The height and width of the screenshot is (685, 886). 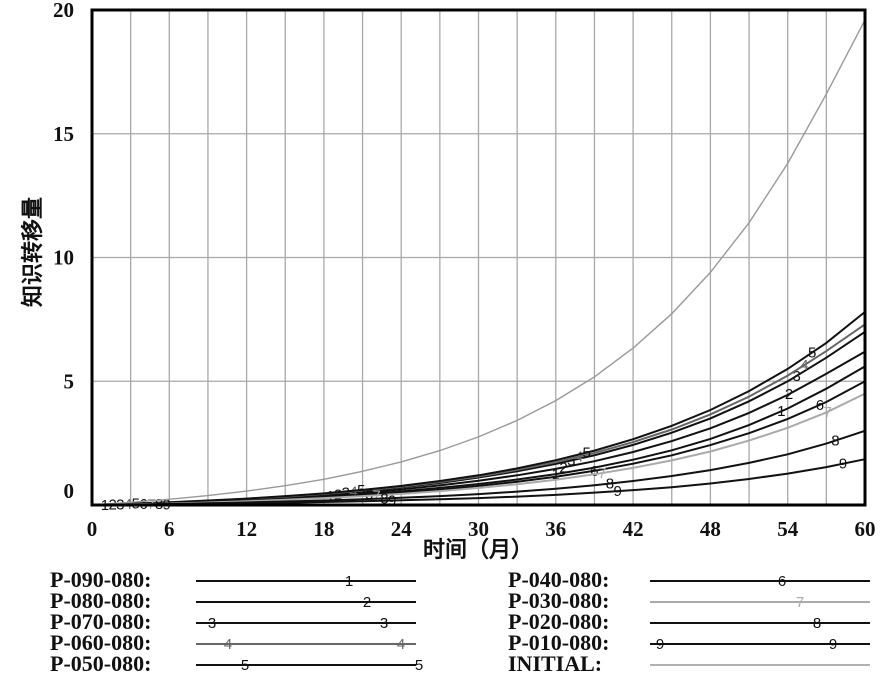 What do you see at coordinates (402, 529) in the screenshot?
I see `x-tick-label: 24` at bounding box center [402, 529].